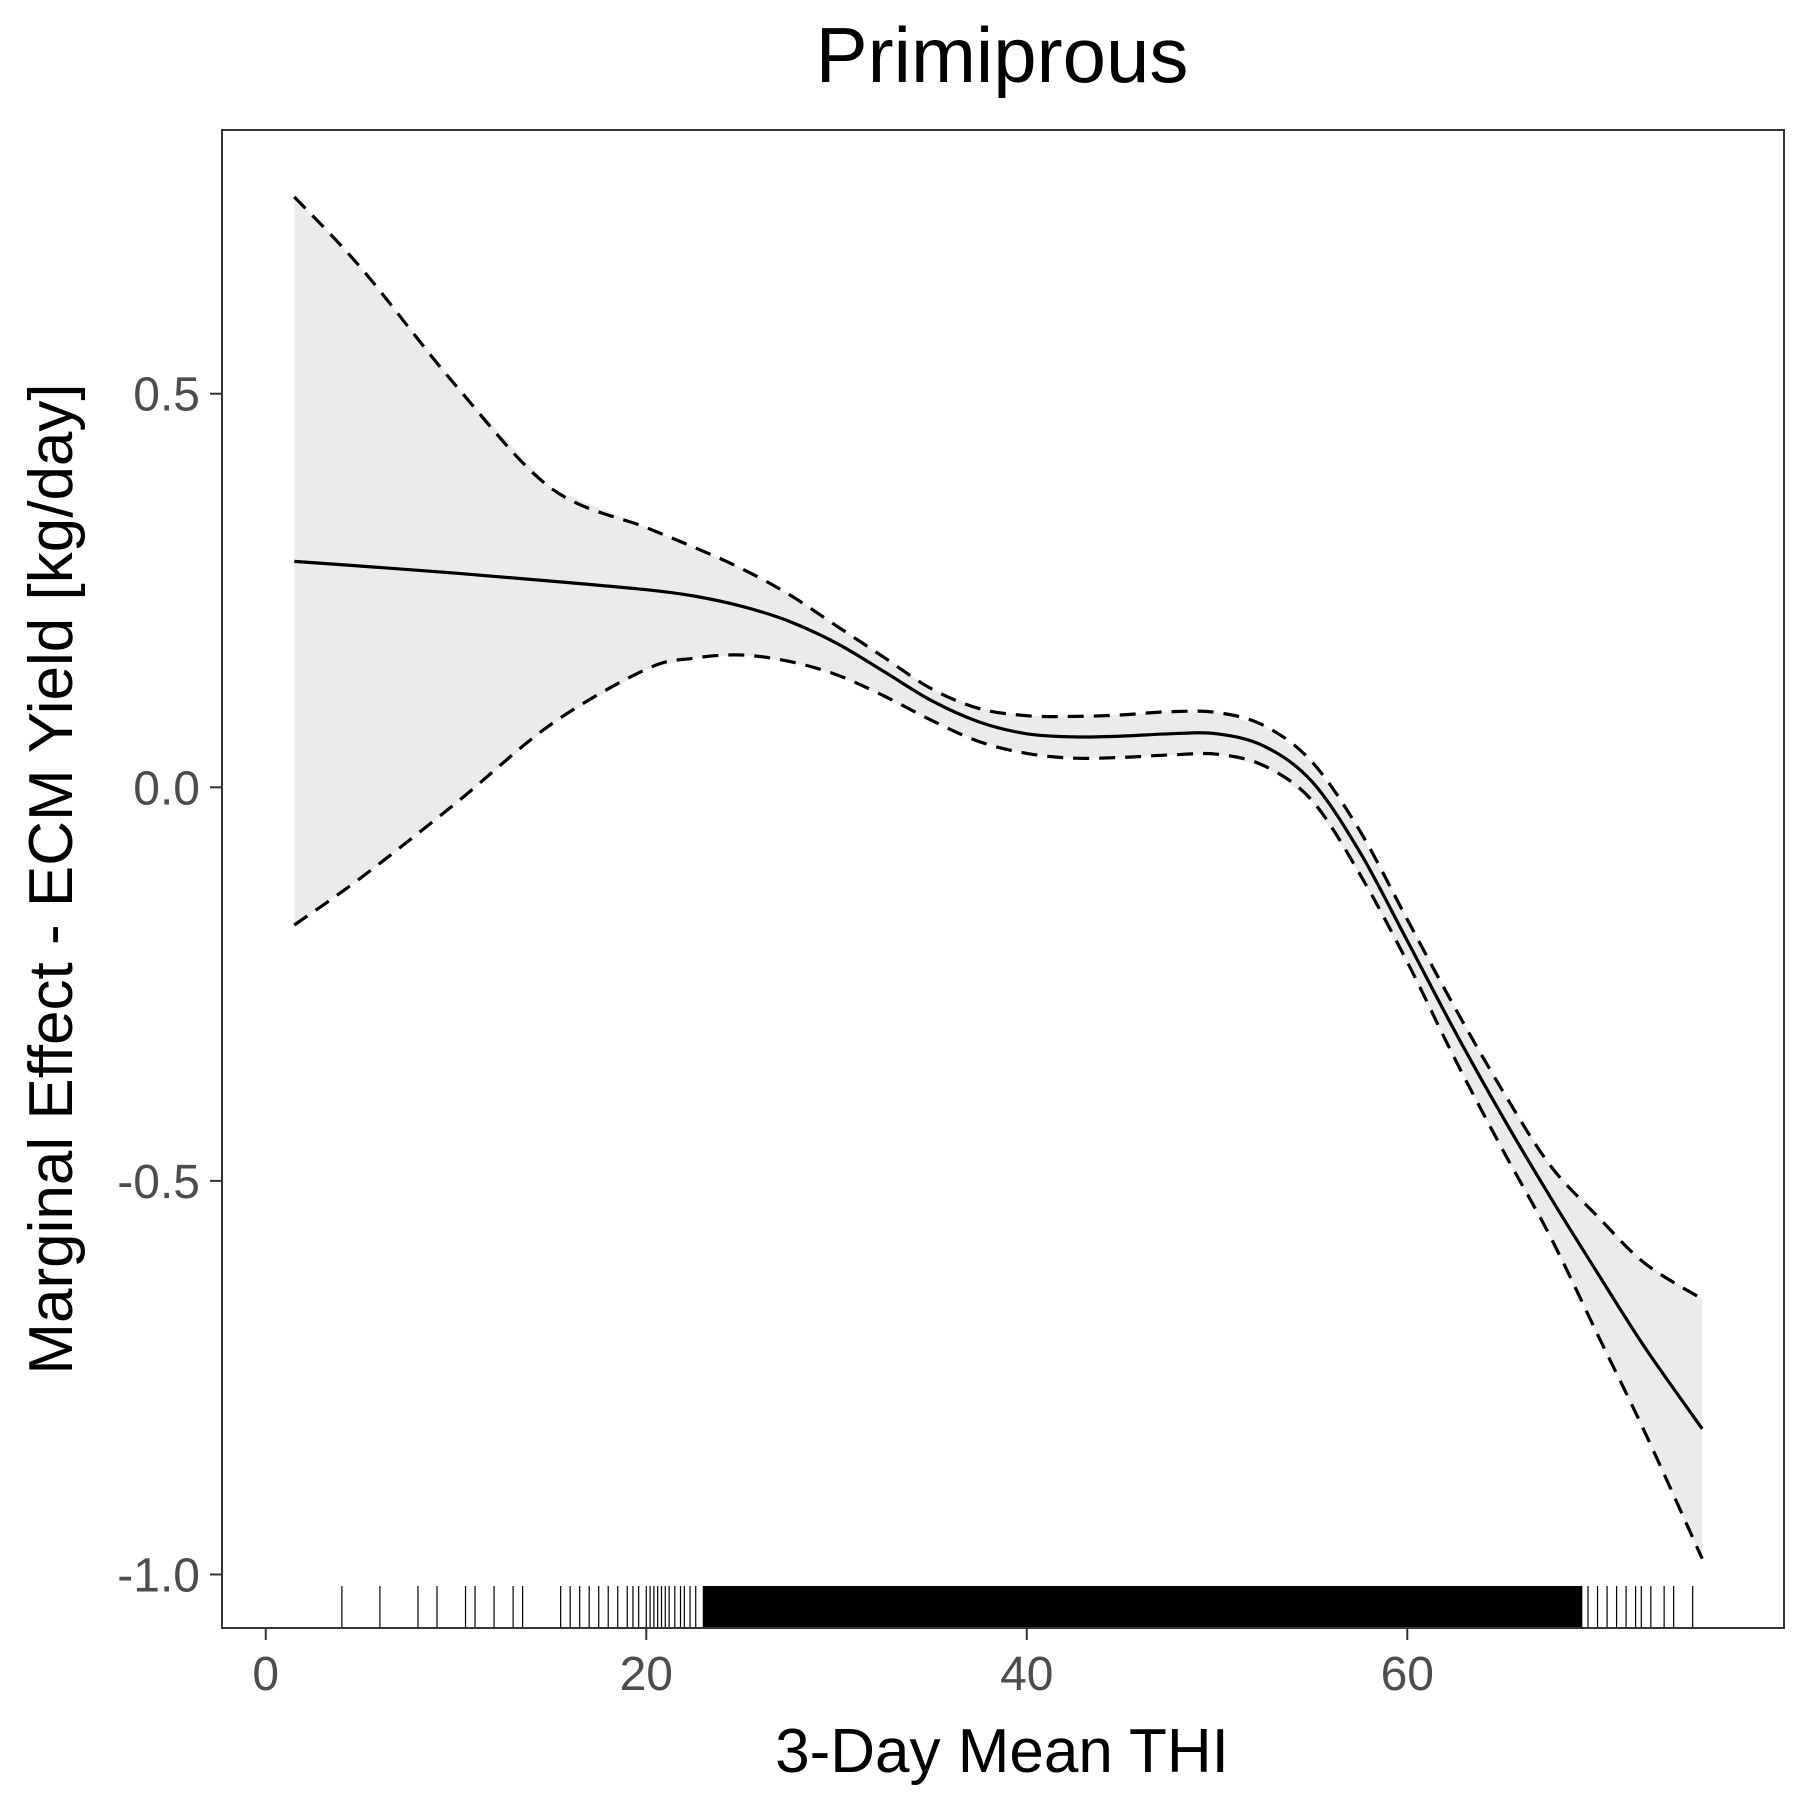  I want to click on x-tick-label: 60, so click(1407, 1674).